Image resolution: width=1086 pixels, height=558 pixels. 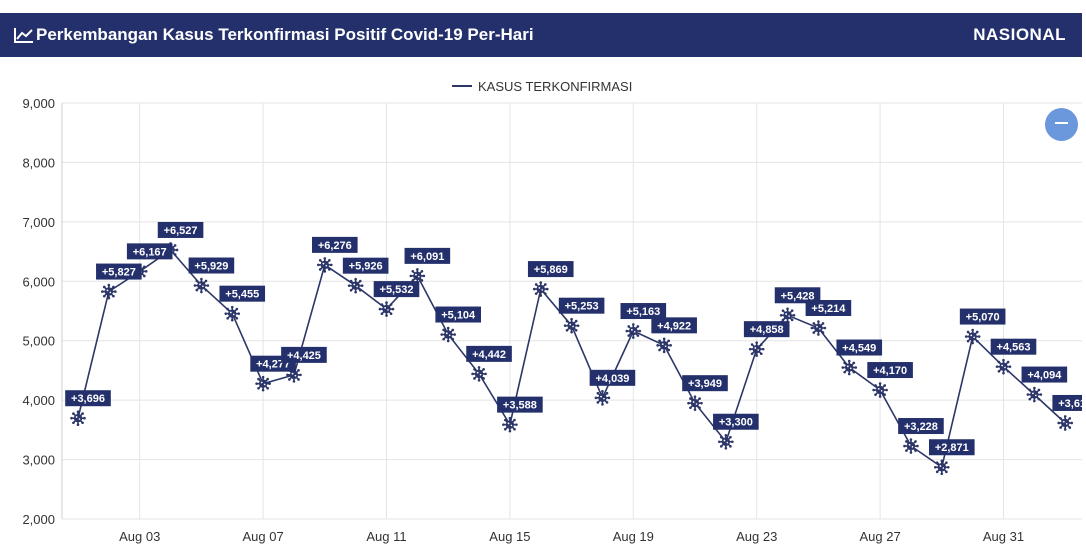 I want to click on data-label: +5,214, so click(x=828, y=307).